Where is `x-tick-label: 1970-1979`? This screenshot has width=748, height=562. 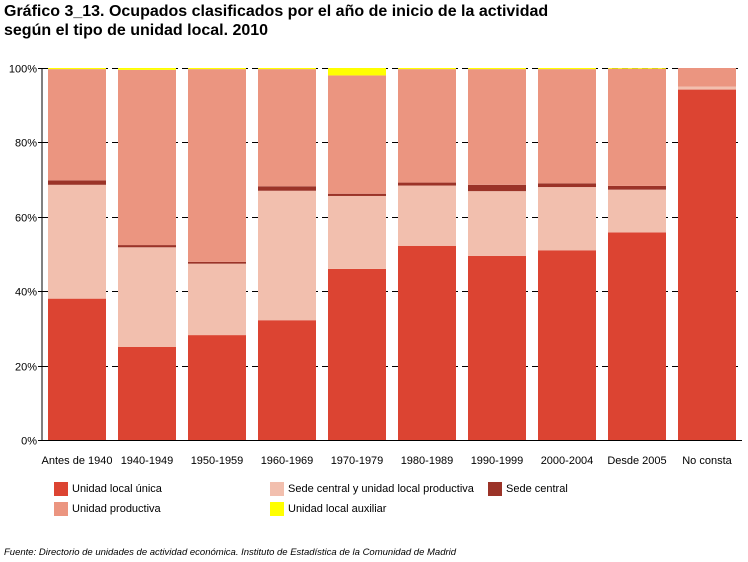 x-tick-label: 1970-1979 is located at coordinates (357, 461).